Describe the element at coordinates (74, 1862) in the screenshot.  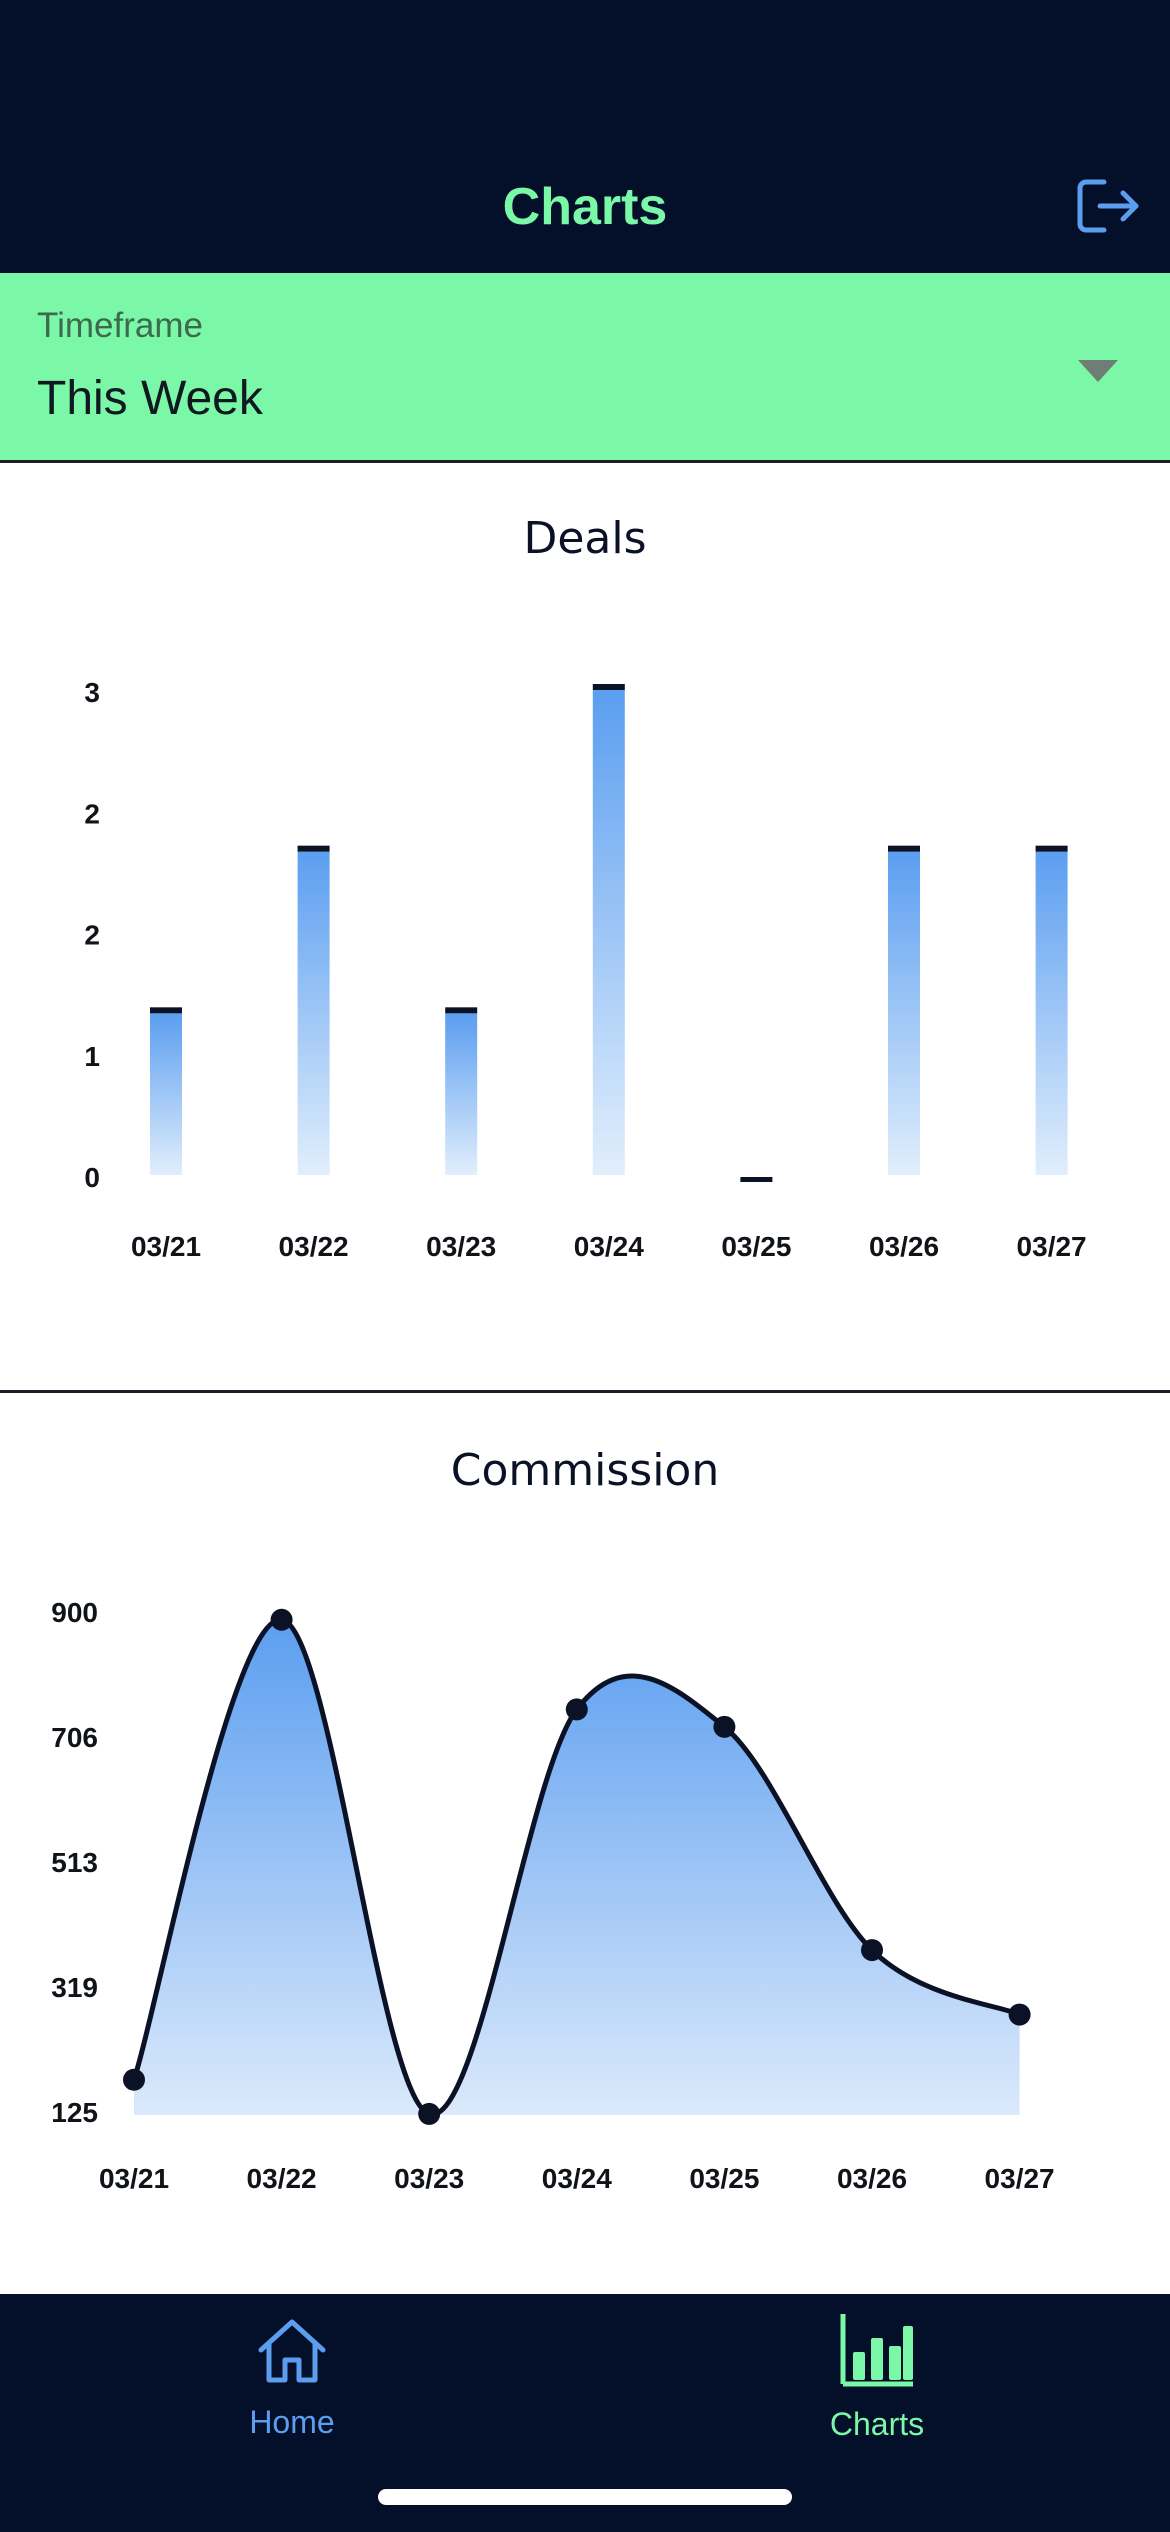
I see `commission-y-tick: 513` at that location.